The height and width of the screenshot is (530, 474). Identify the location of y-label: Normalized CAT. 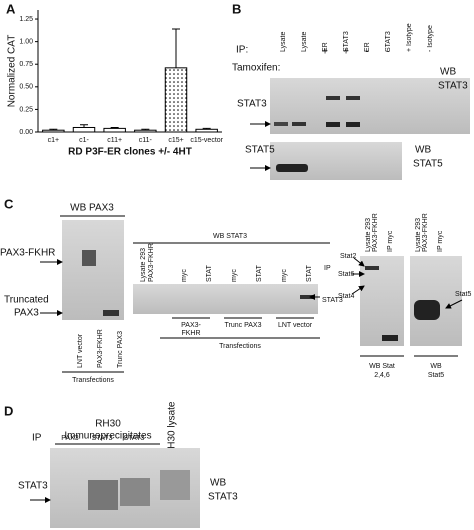
(12, 71).